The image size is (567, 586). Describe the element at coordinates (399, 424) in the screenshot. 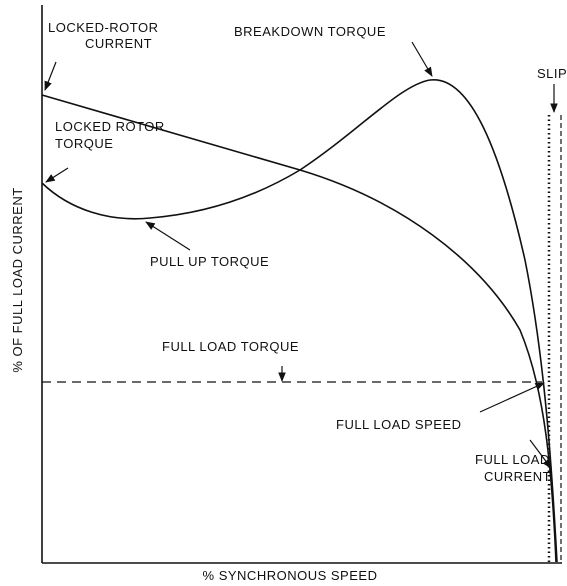

I see `label: FULL LOAD SPEED` at that location.